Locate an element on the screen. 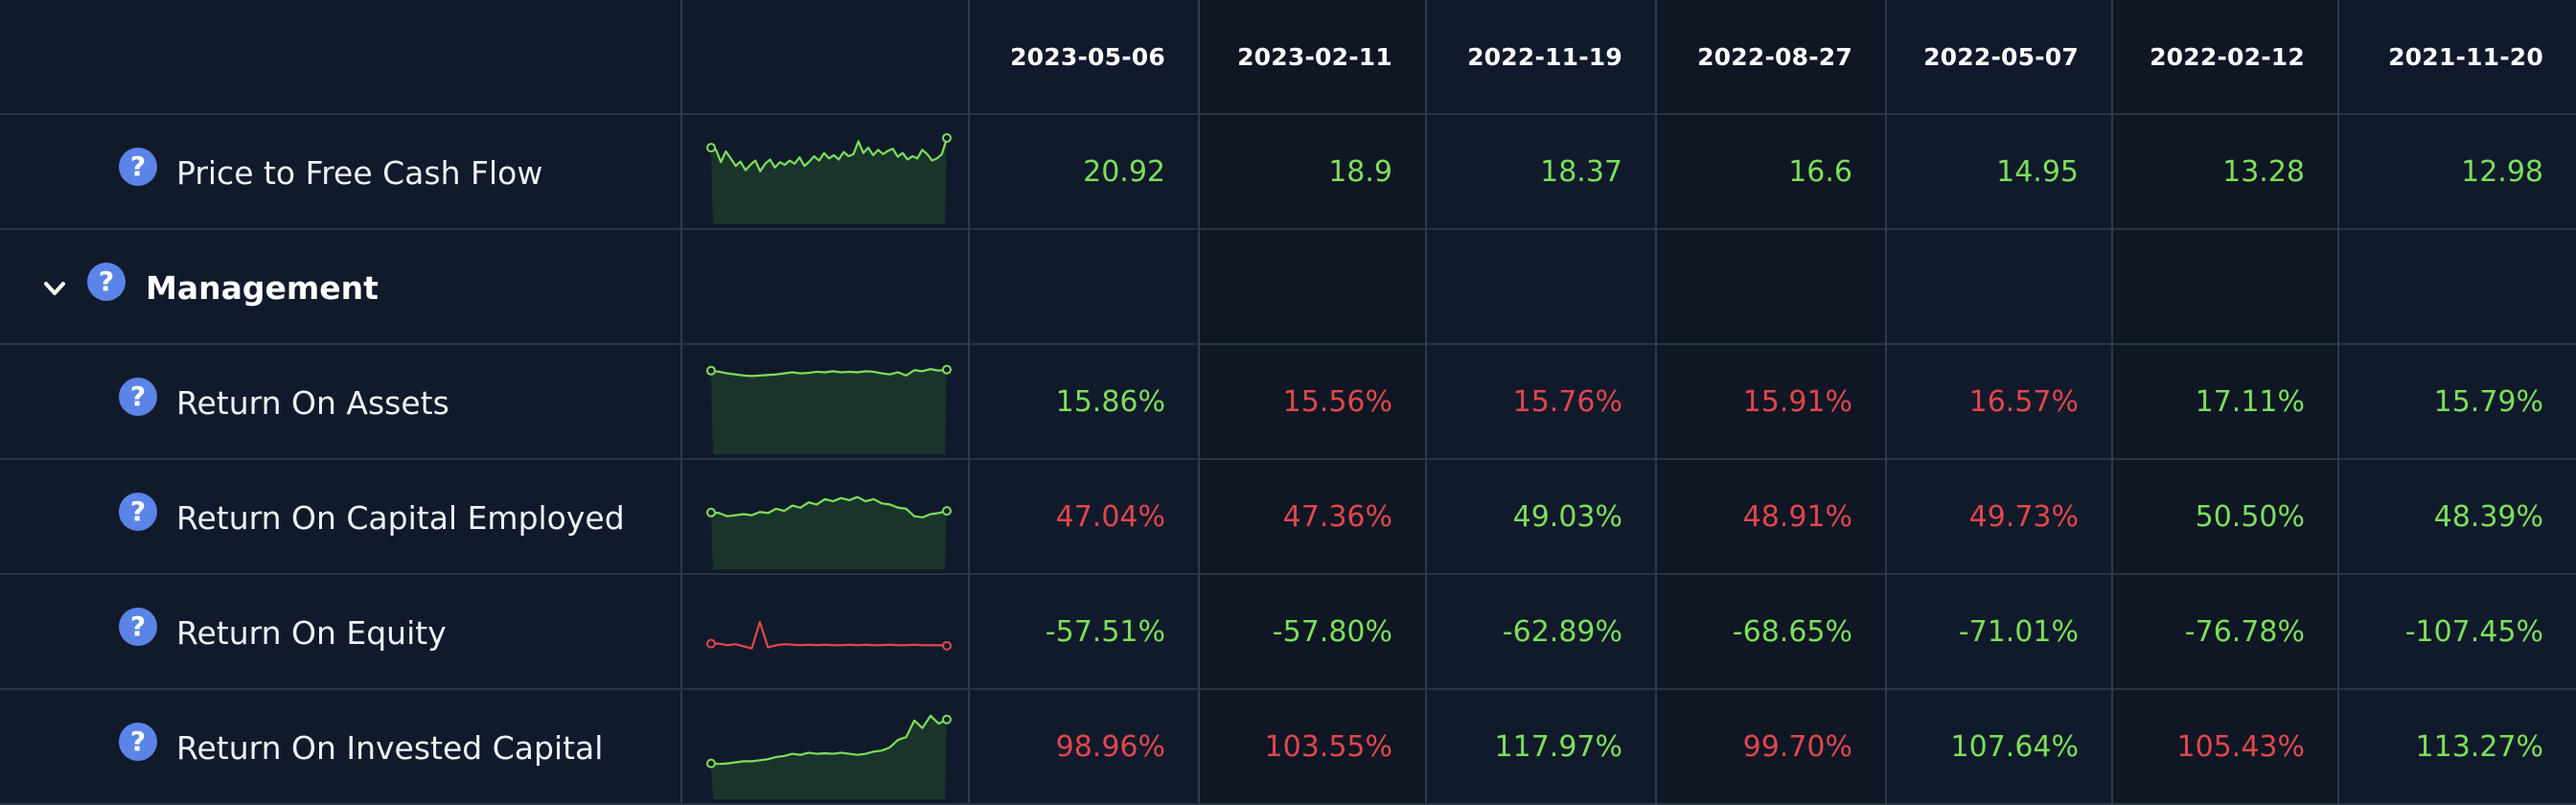 The image size is (2576, 805). column-header-date: 2023-02-11 is located at coordinates (1313, 57).